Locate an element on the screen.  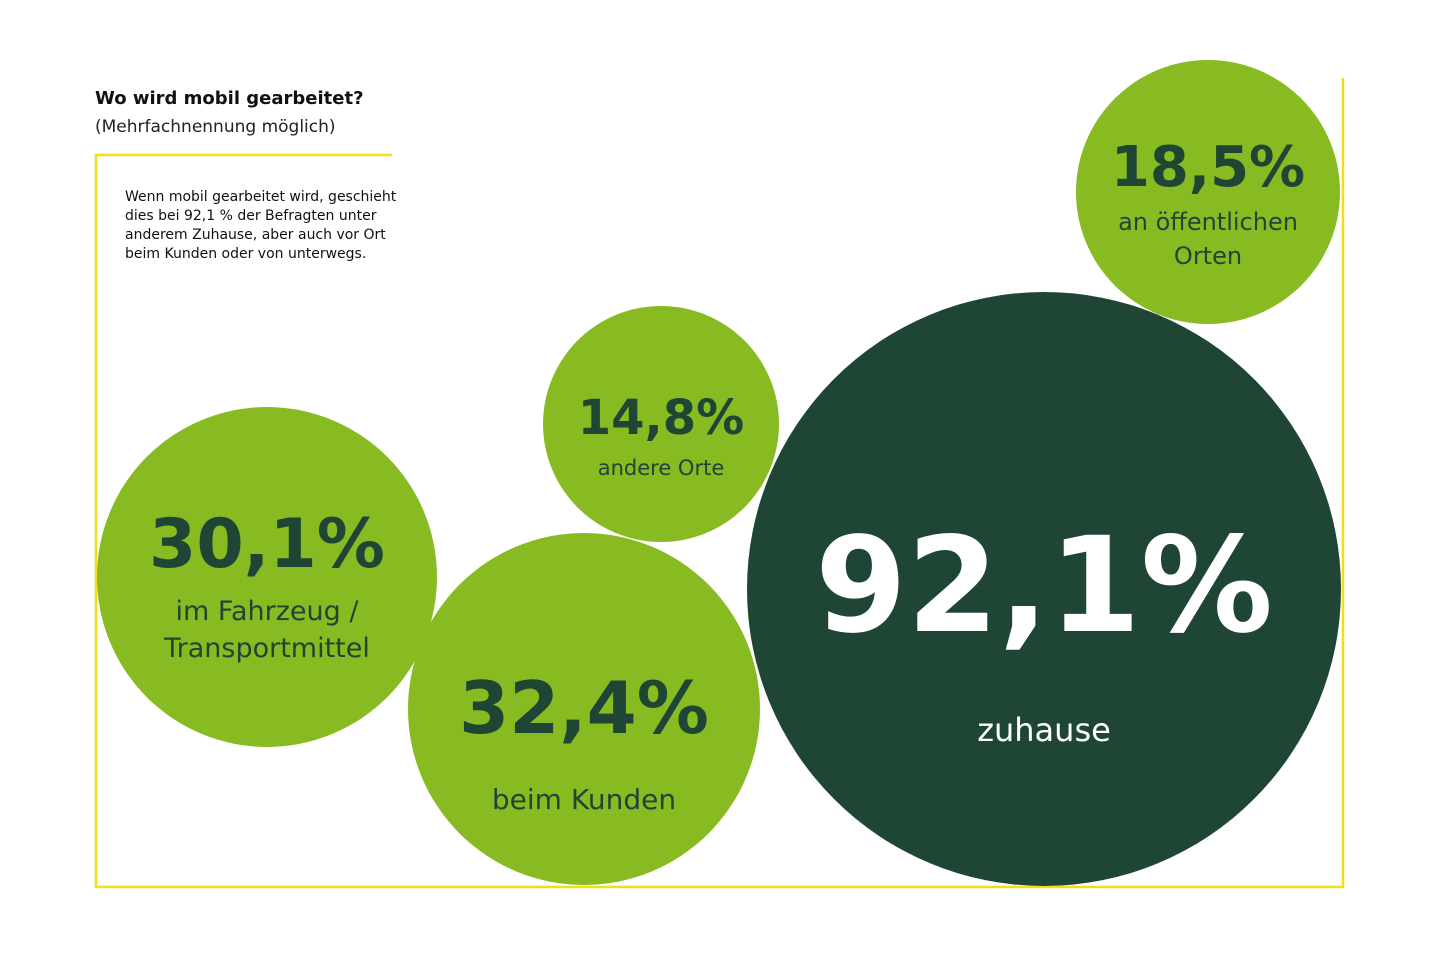
bubble-value-beim-kunden: 32,4% is located at coordinates (584, 708).